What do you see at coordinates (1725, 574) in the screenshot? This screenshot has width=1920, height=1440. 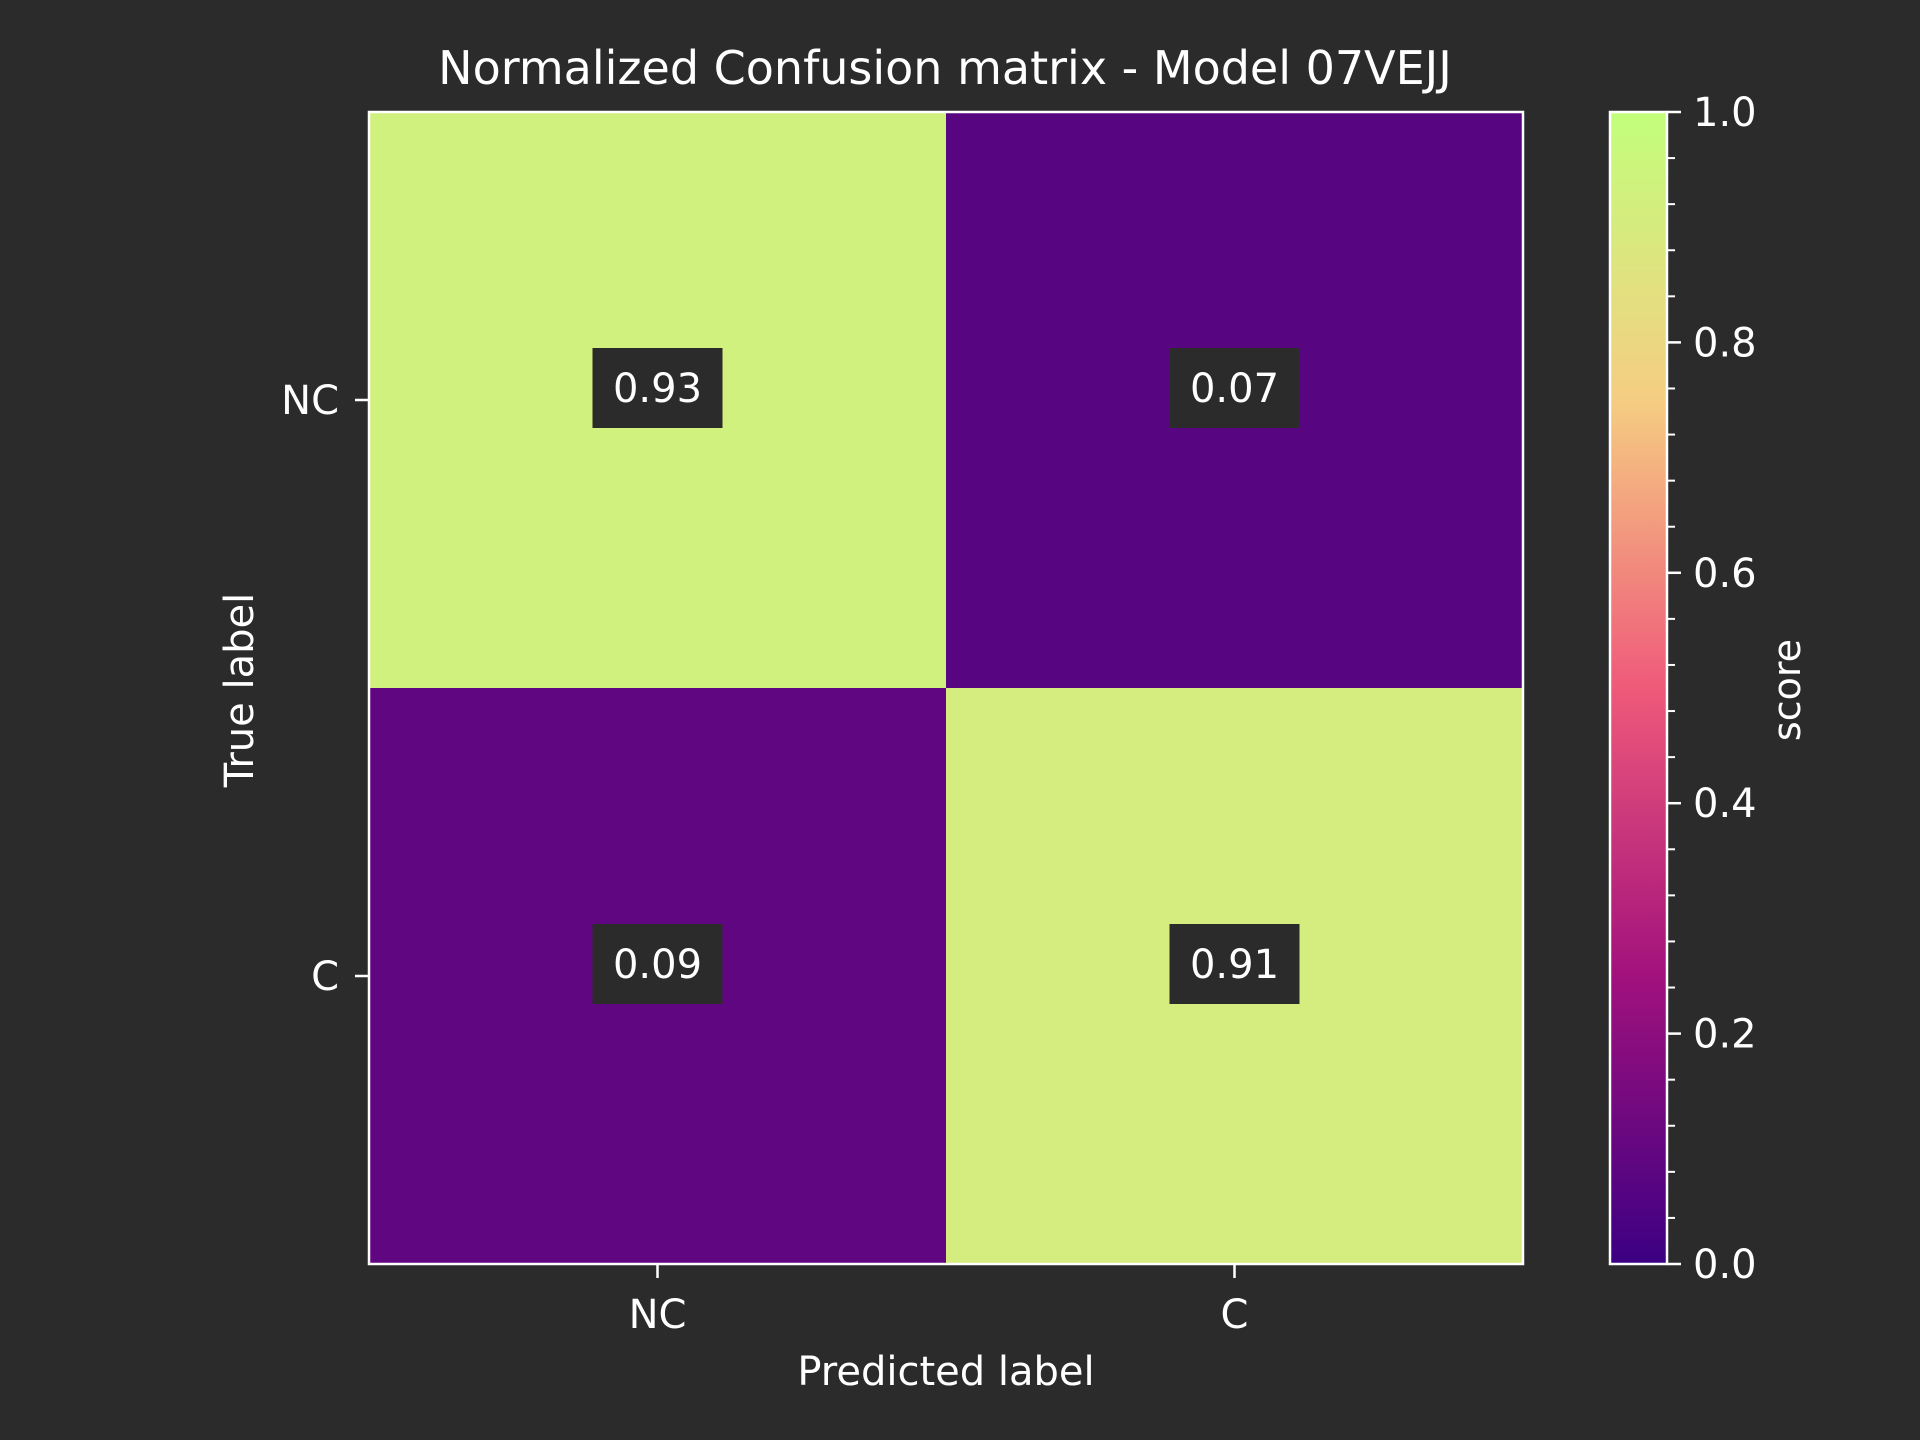 I see `colorbar-tick-label: 0.6` at bounding box center [1725, 574].